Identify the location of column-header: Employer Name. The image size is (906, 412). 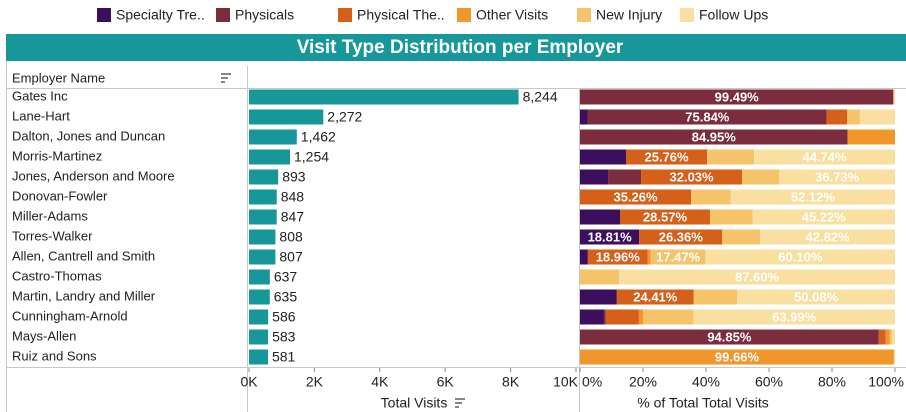
(58, 77).